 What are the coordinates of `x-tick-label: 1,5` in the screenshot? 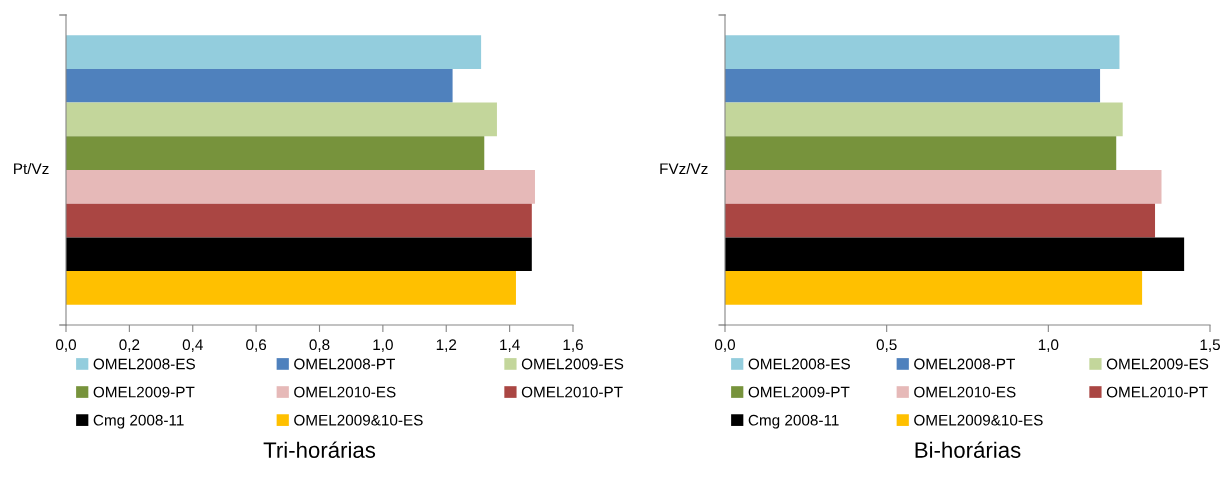 It's located at (1210, 345).